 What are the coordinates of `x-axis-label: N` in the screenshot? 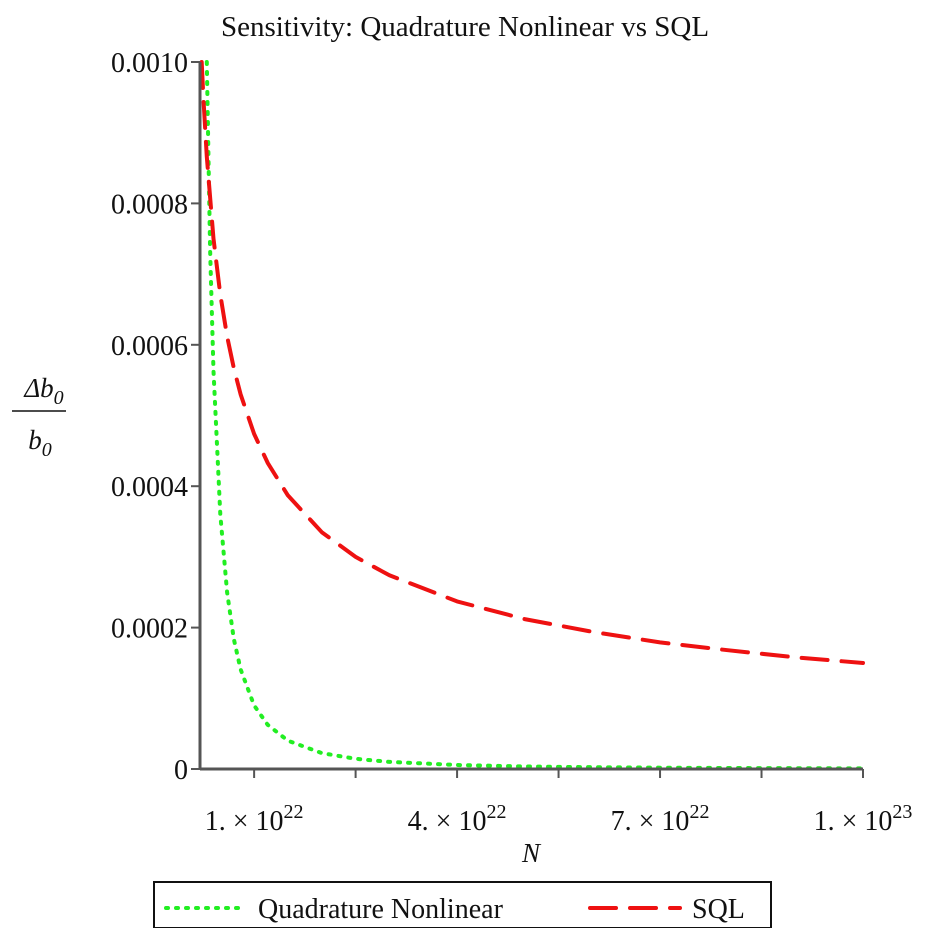 It's located at (531, 853).